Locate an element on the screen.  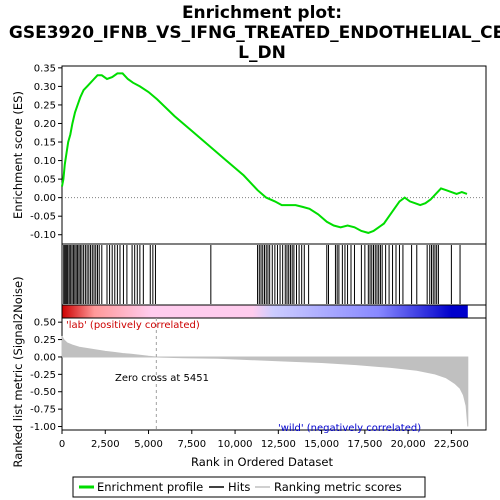
es-y-tick-label: 0.00 is located at coordinates (45, 198).